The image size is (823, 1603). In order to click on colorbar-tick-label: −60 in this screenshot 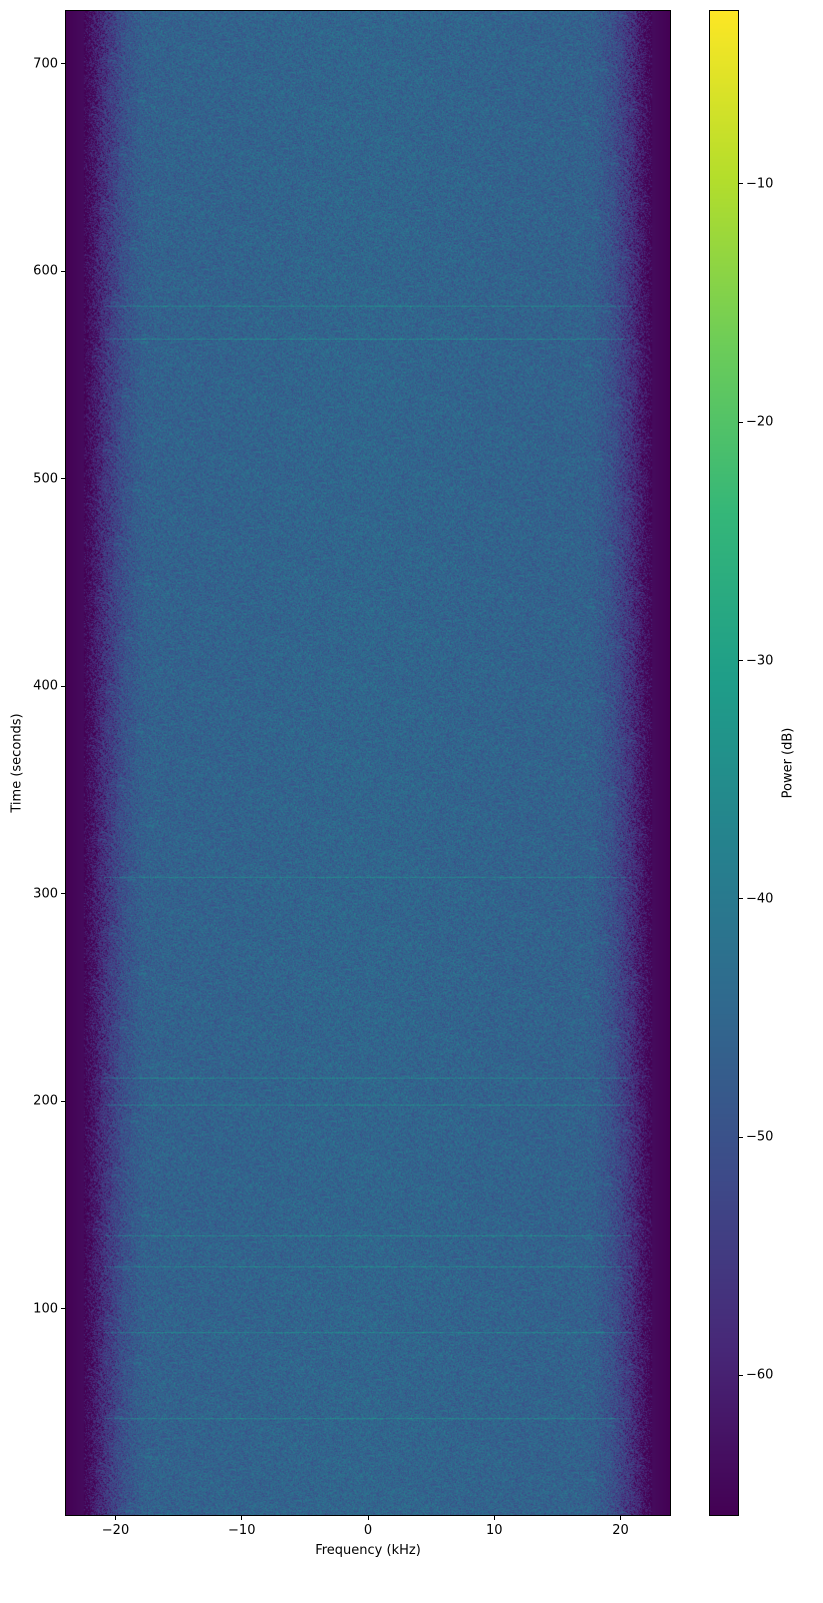, I will do `click(760, 1375)`.